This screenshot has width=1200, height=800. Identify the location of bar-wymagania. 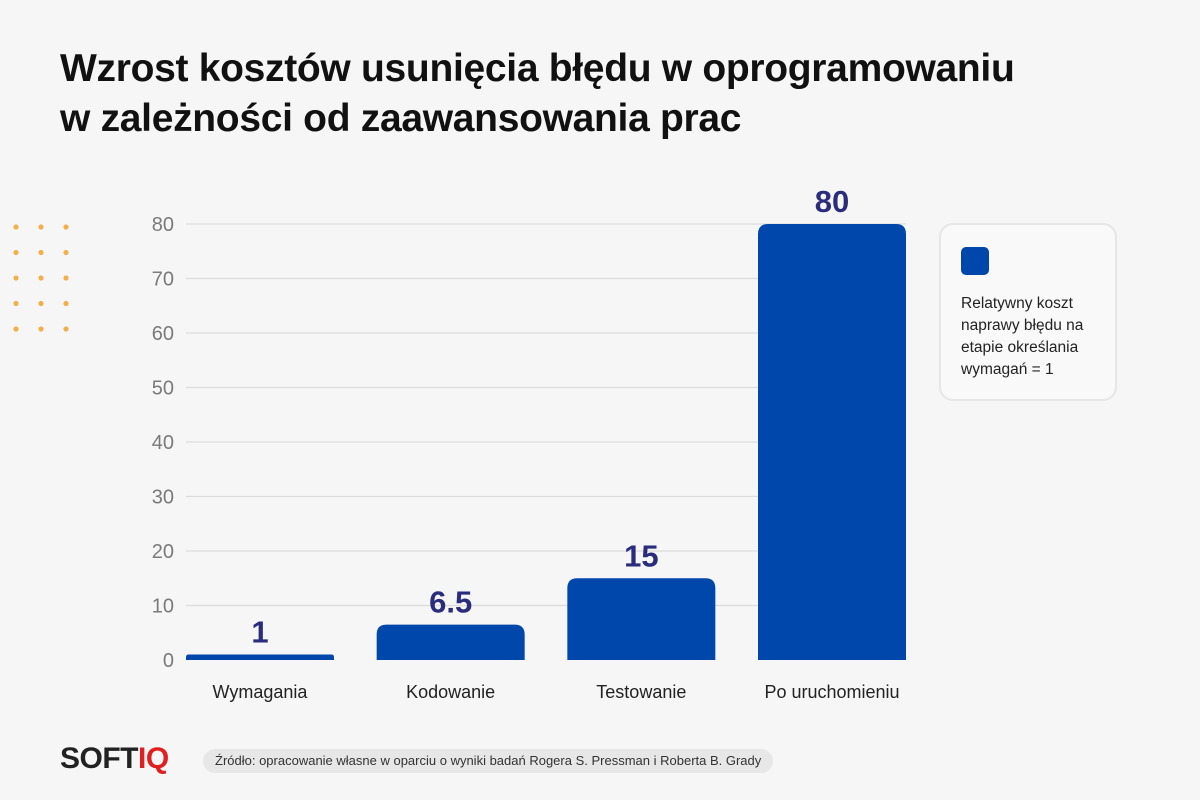
(260, 657).